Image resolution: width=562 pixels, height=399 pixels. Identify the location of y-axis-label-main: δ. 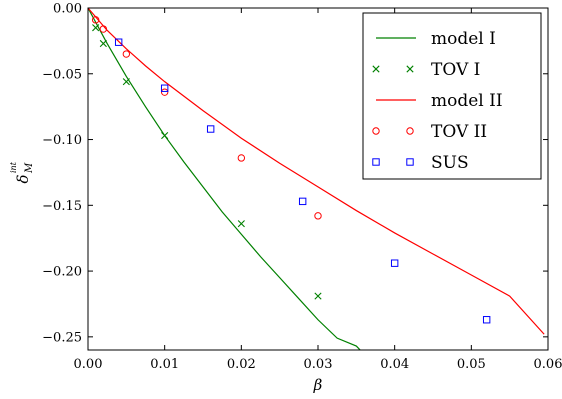
(23, 178).